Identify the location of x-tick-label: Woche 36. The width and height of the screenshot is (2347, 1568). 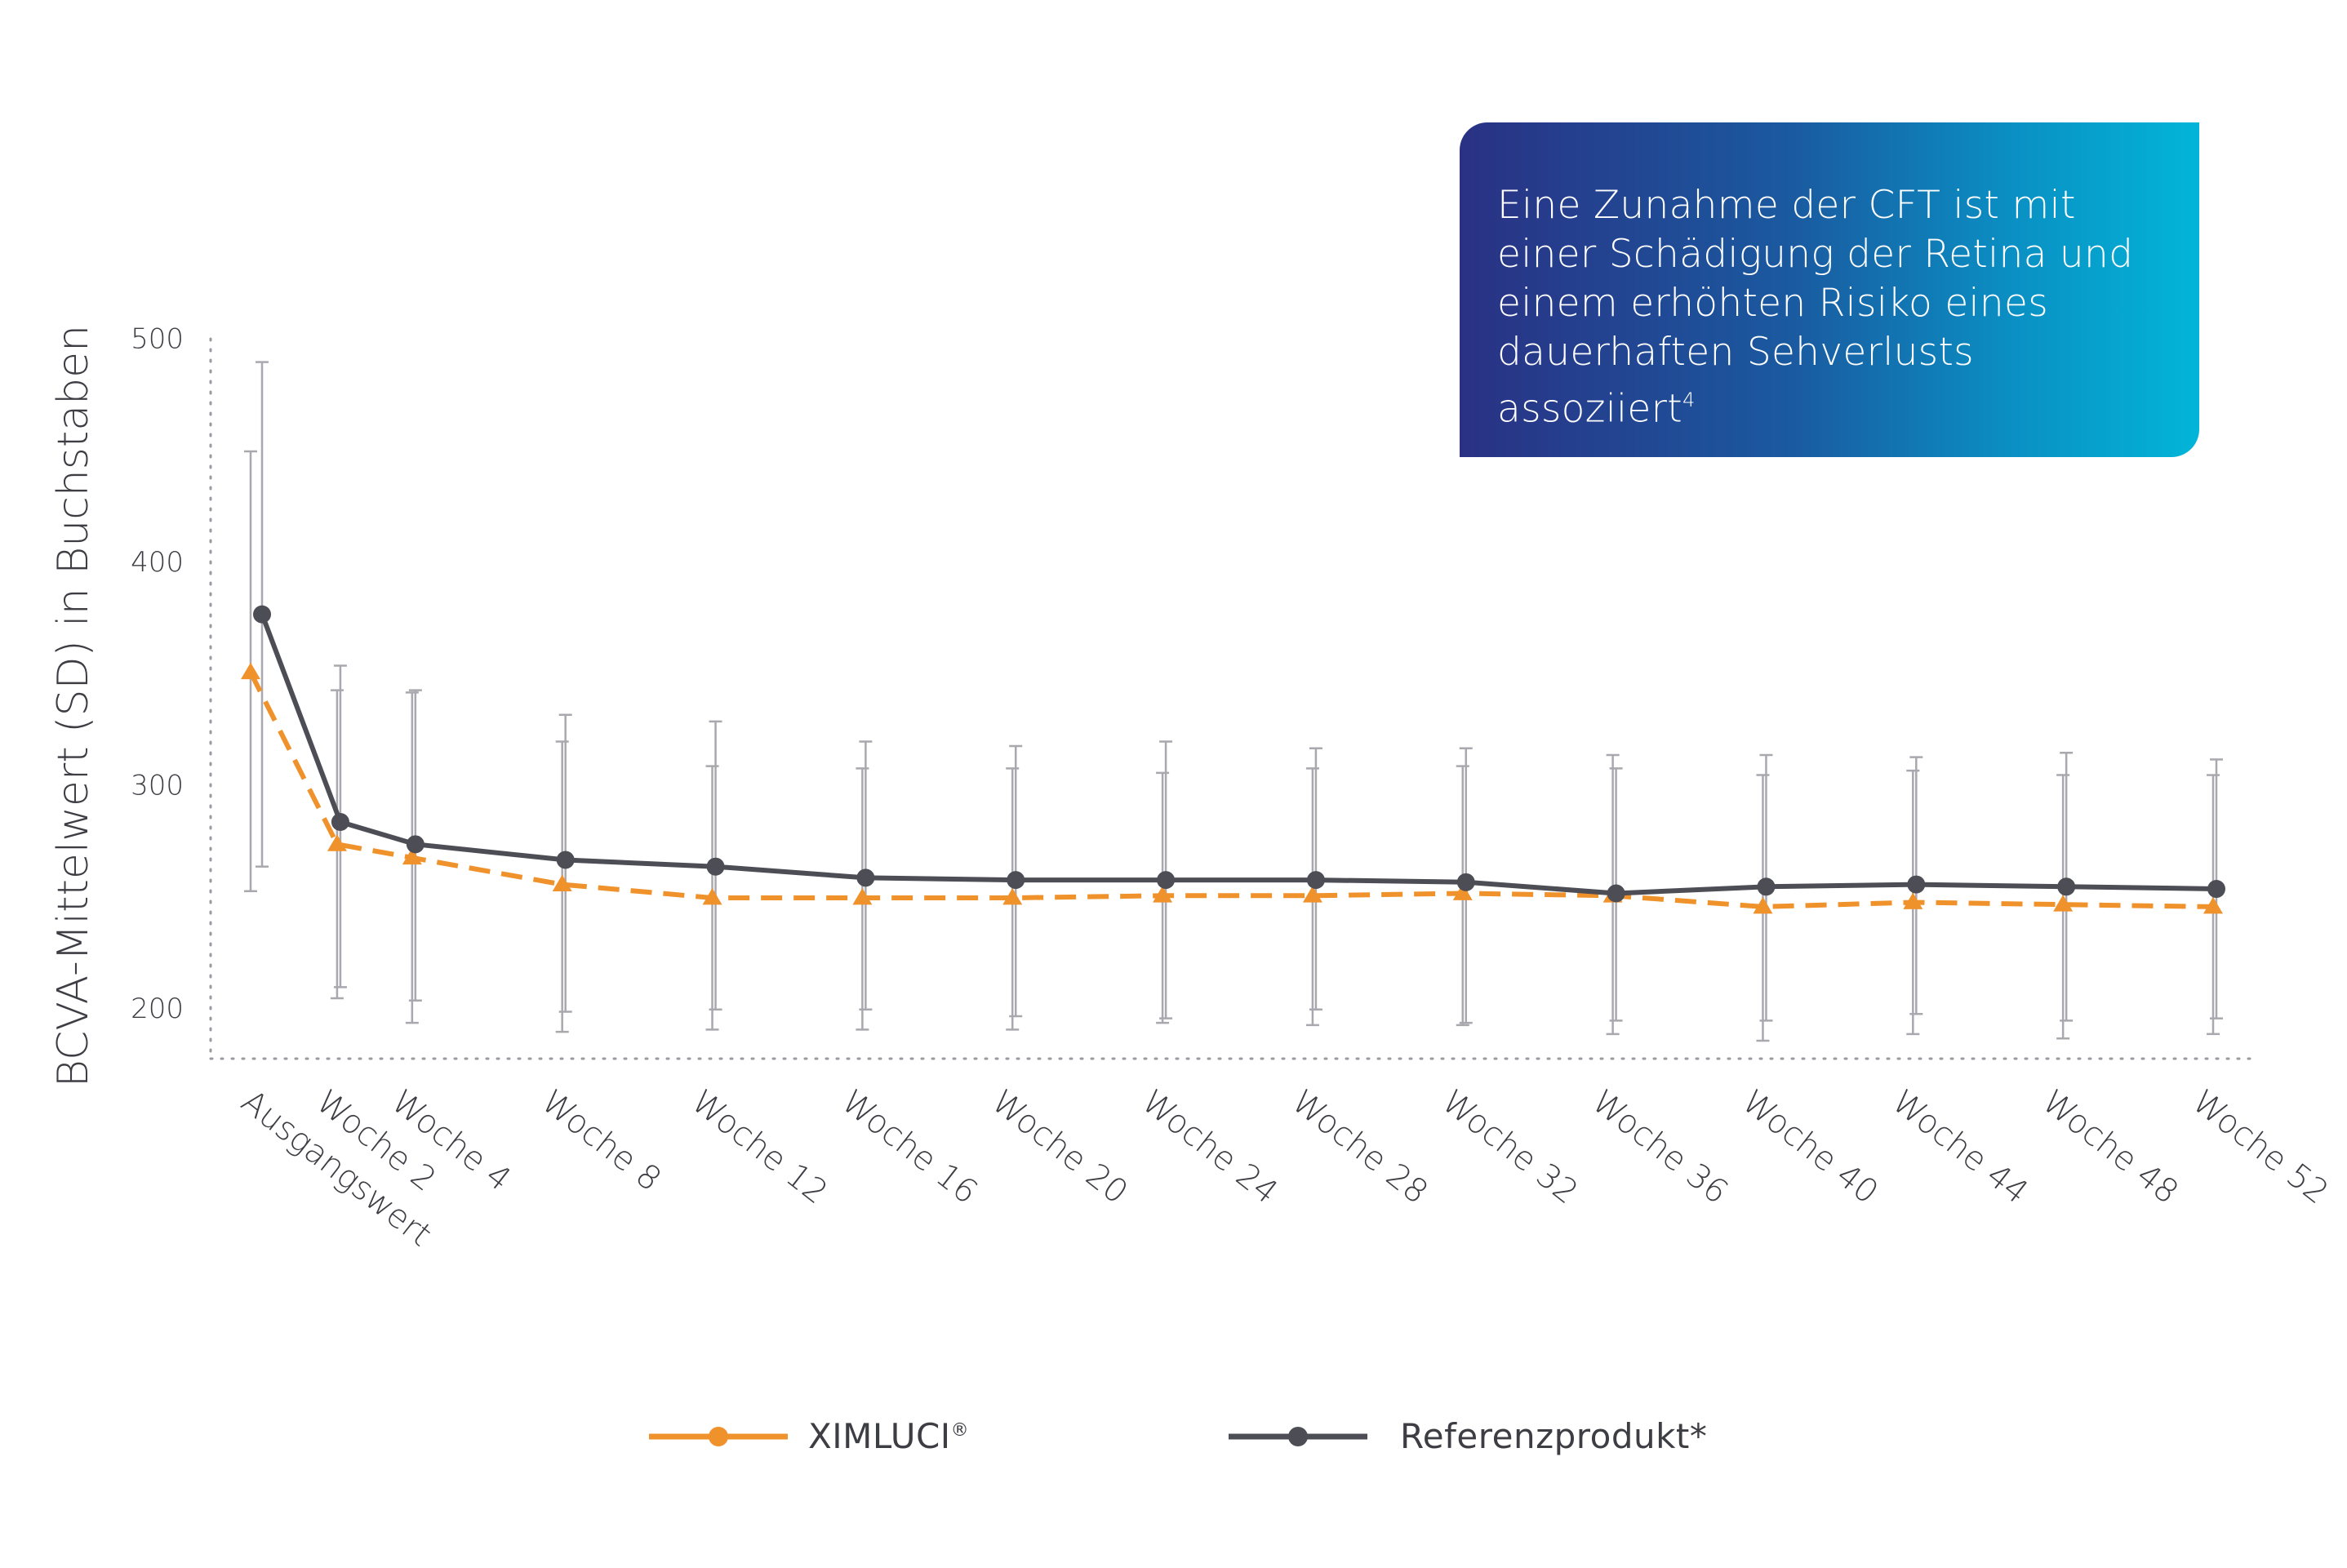
(1660, 1148).